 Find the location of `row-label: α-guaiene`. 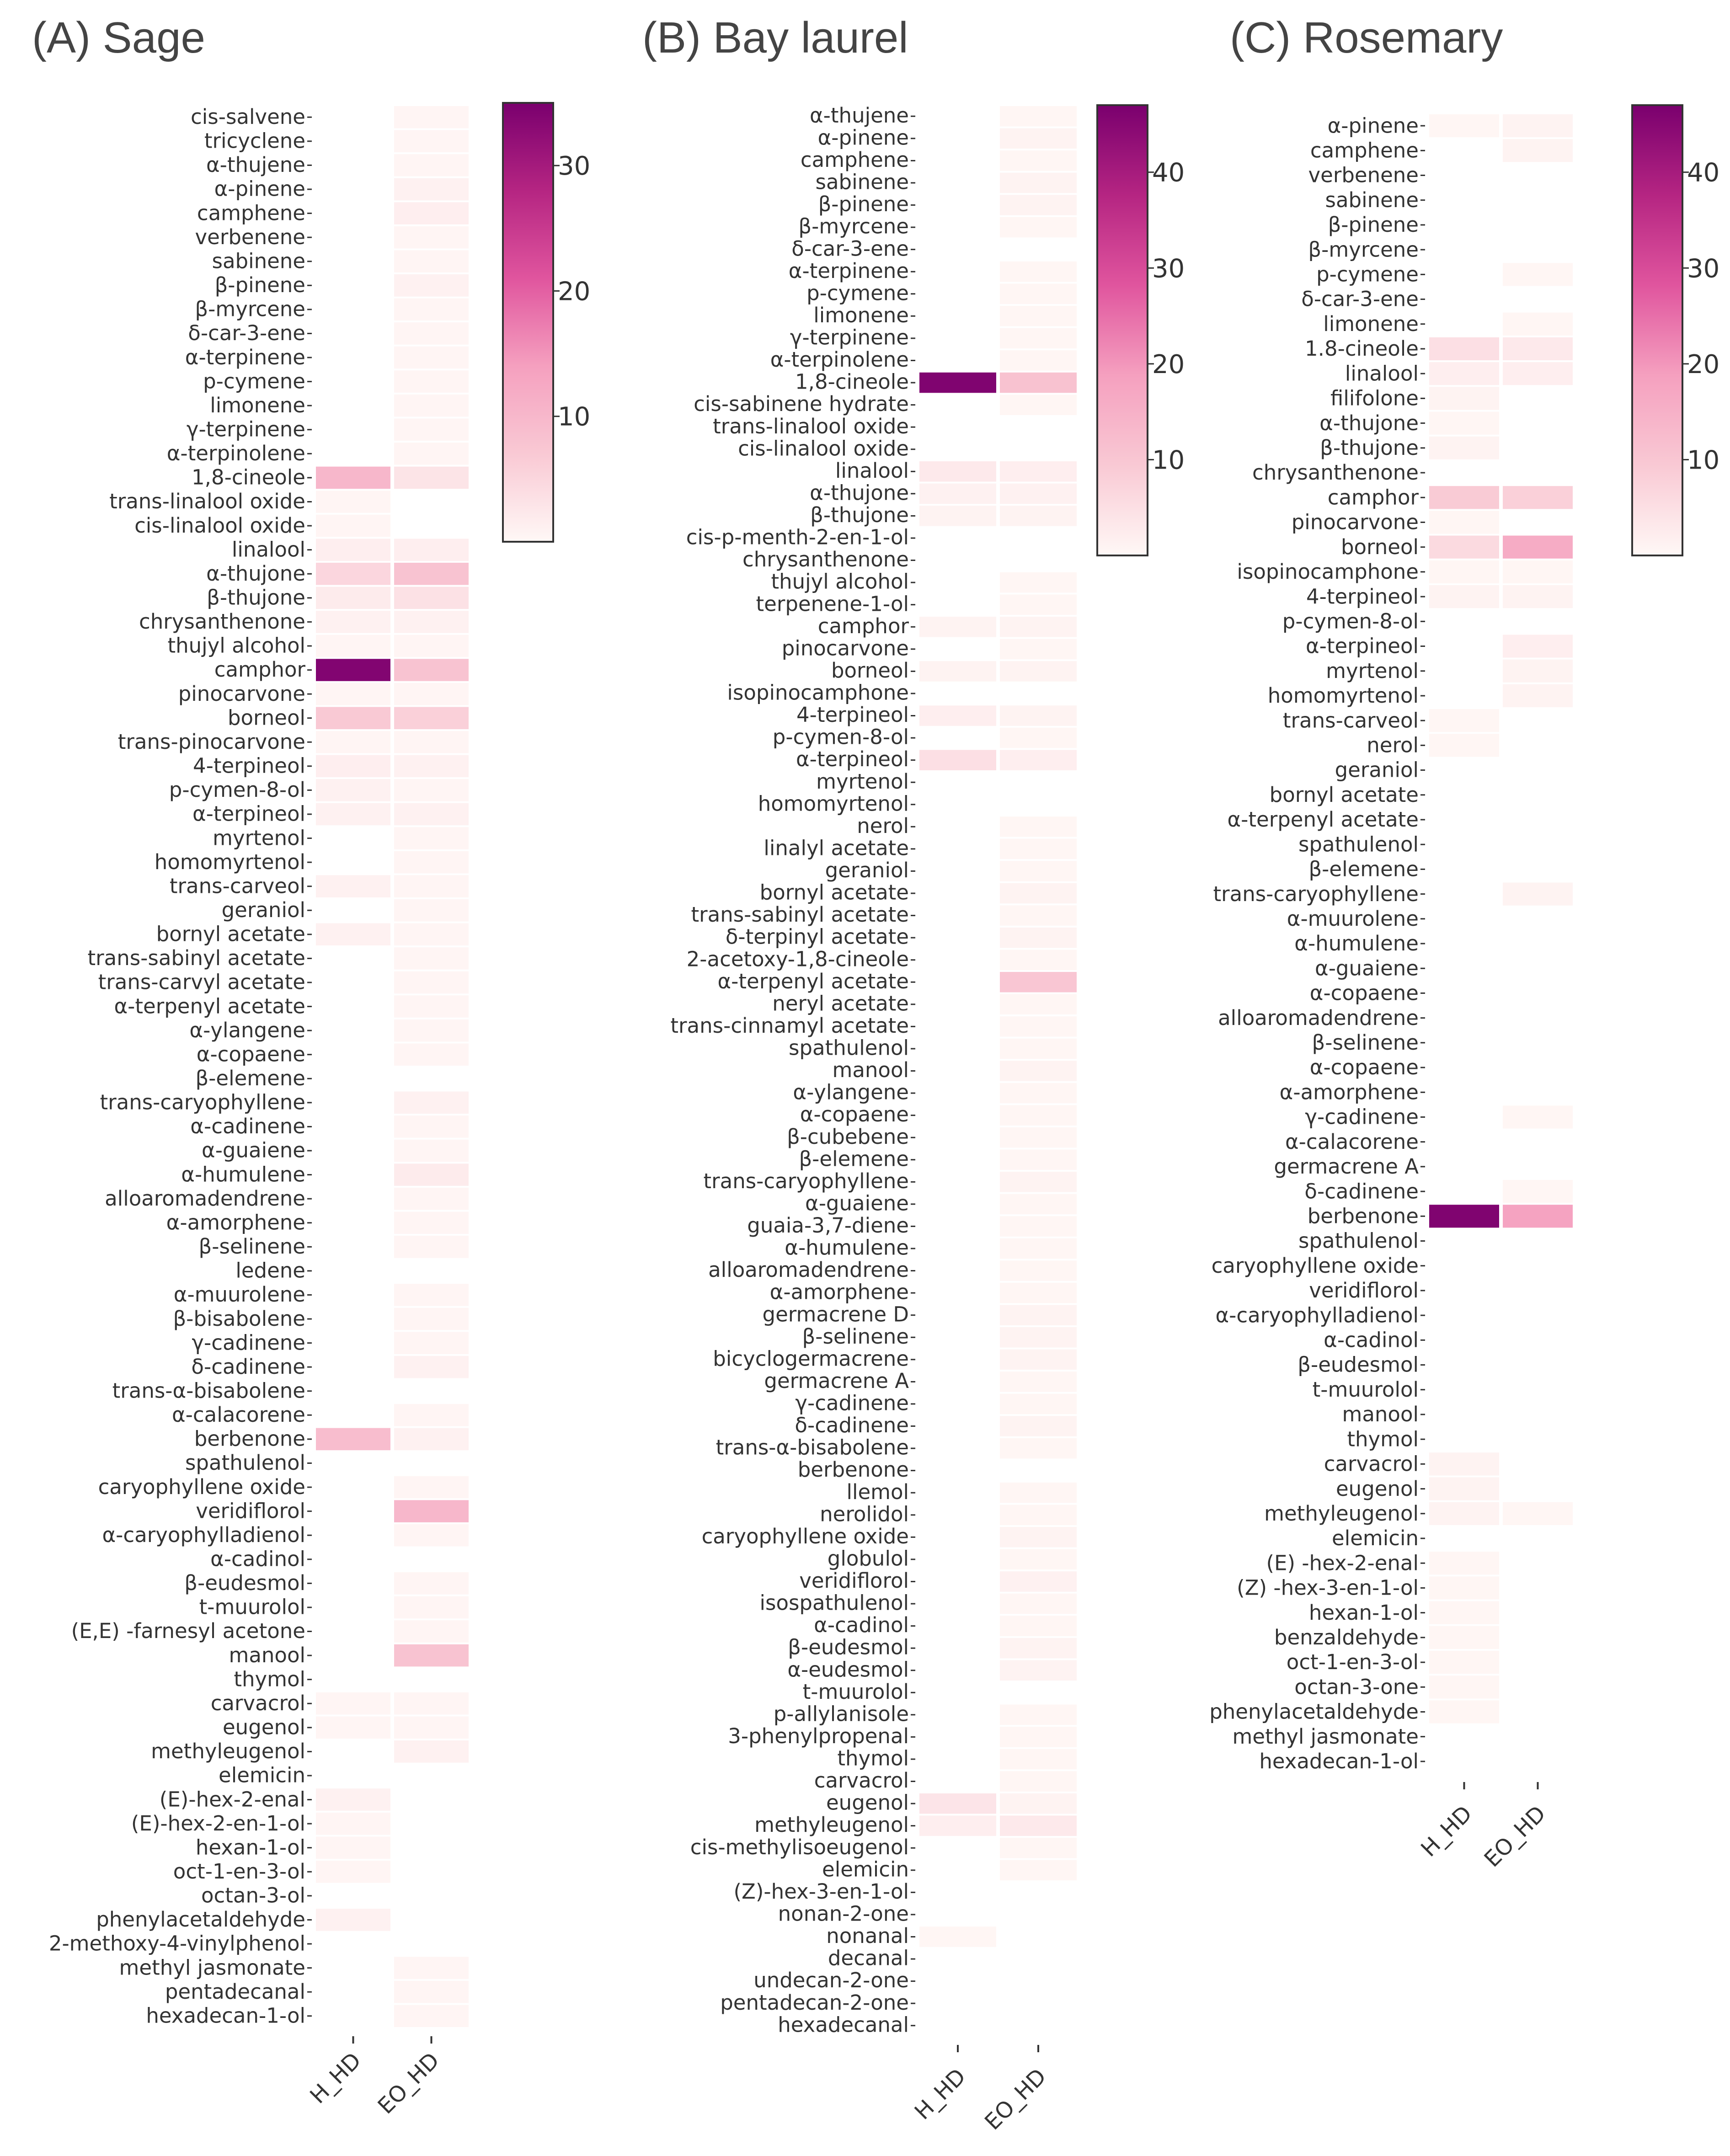

row-label: α-guaiene is located at coordinates (254, 1150).